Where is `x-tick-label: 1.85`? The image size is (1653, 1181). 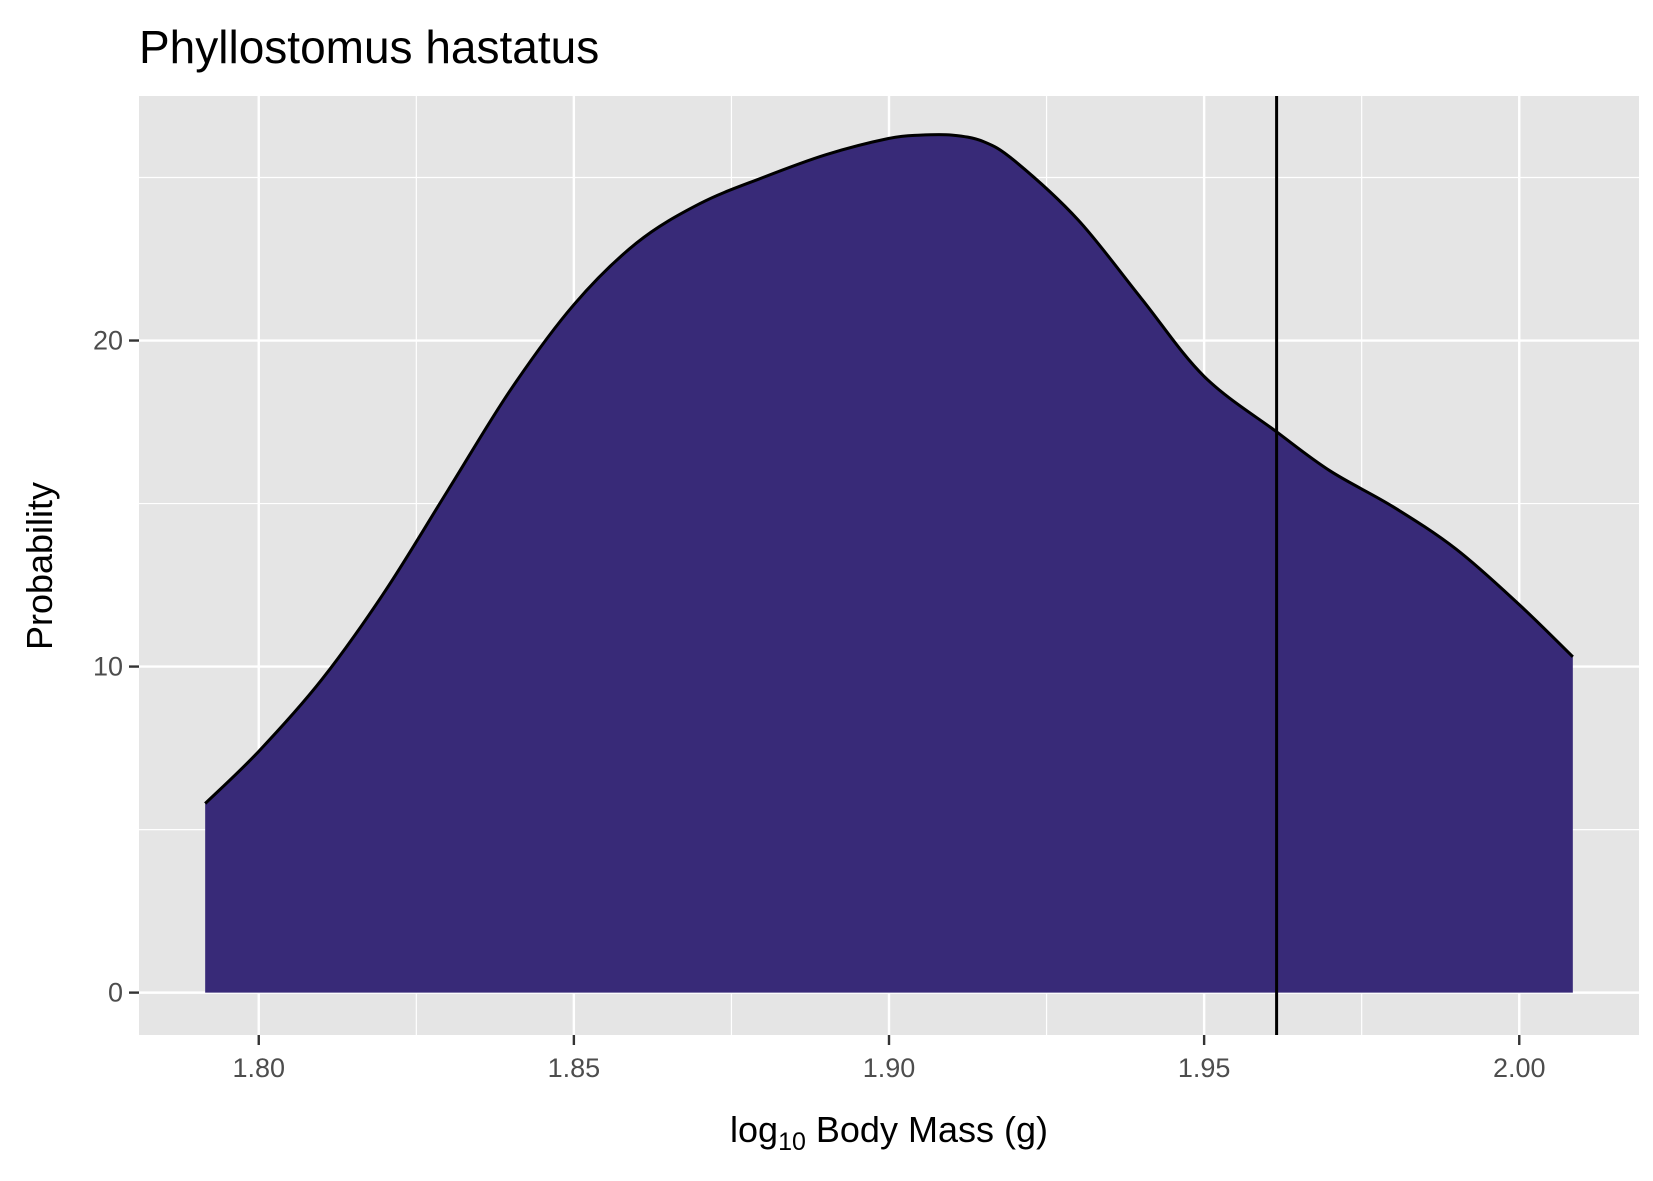
x-tick-label: 1.85 is located at coordinates (574, 1068).